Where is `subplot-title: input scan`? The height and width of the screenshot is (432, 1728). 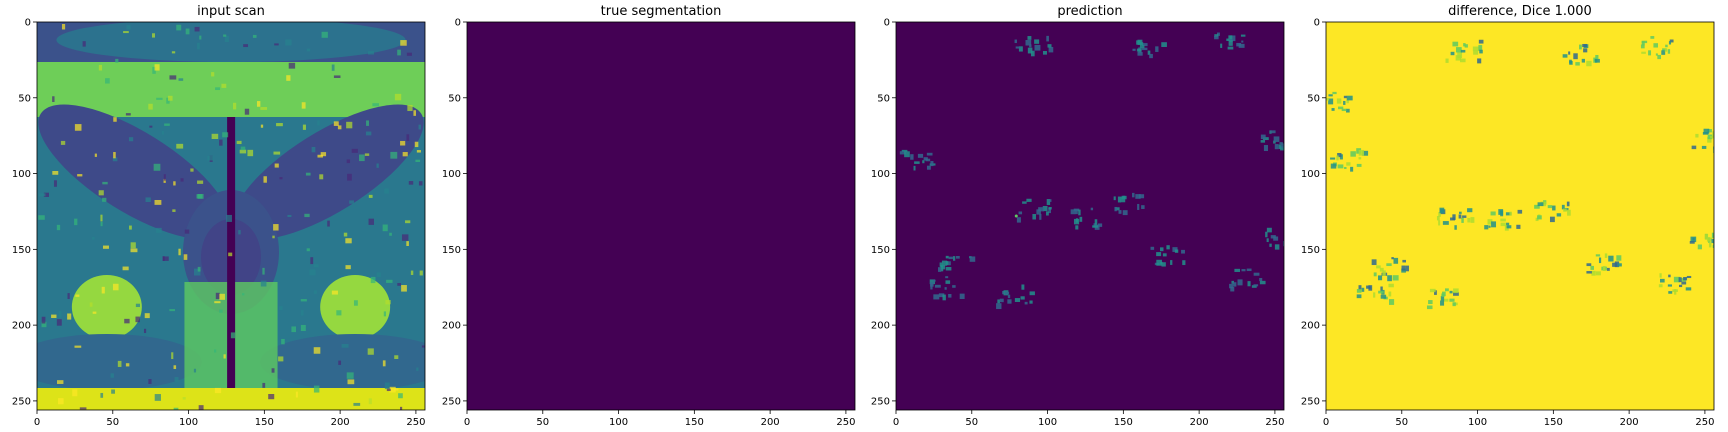 subplot-title: input scan is located at coordinates (231, 11).